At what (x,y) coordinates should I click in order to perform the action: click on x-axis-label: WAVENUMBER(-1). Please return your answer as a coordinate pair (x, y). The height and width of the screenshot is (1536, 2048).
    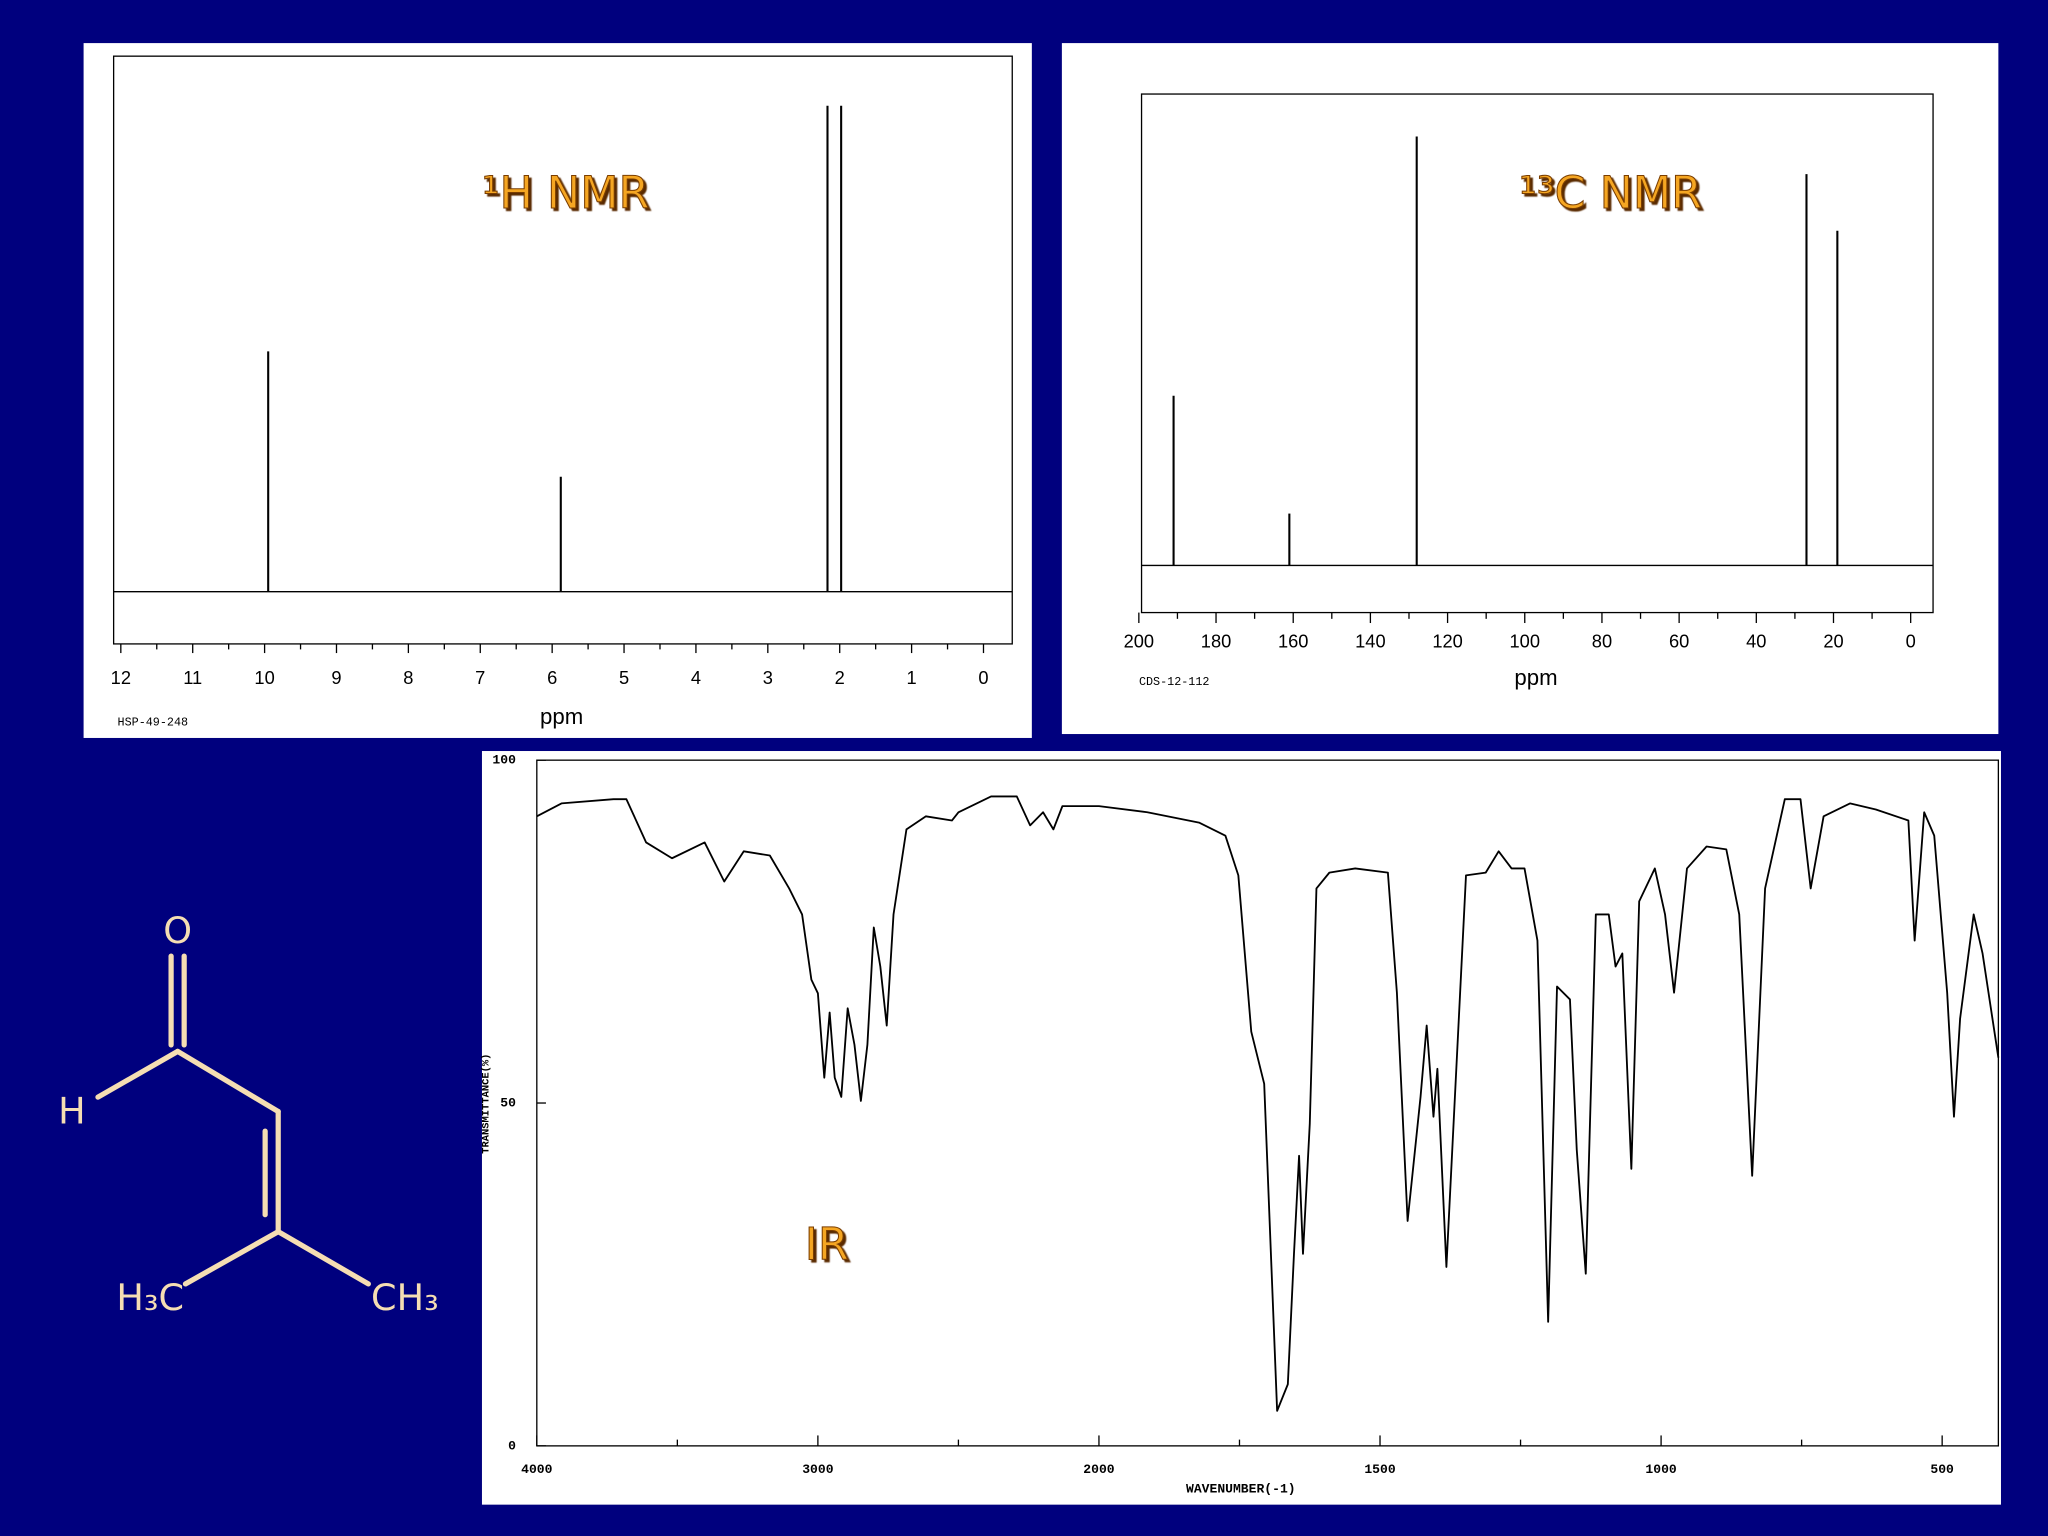
    Looking at the image, I should click on (1241, 1488).